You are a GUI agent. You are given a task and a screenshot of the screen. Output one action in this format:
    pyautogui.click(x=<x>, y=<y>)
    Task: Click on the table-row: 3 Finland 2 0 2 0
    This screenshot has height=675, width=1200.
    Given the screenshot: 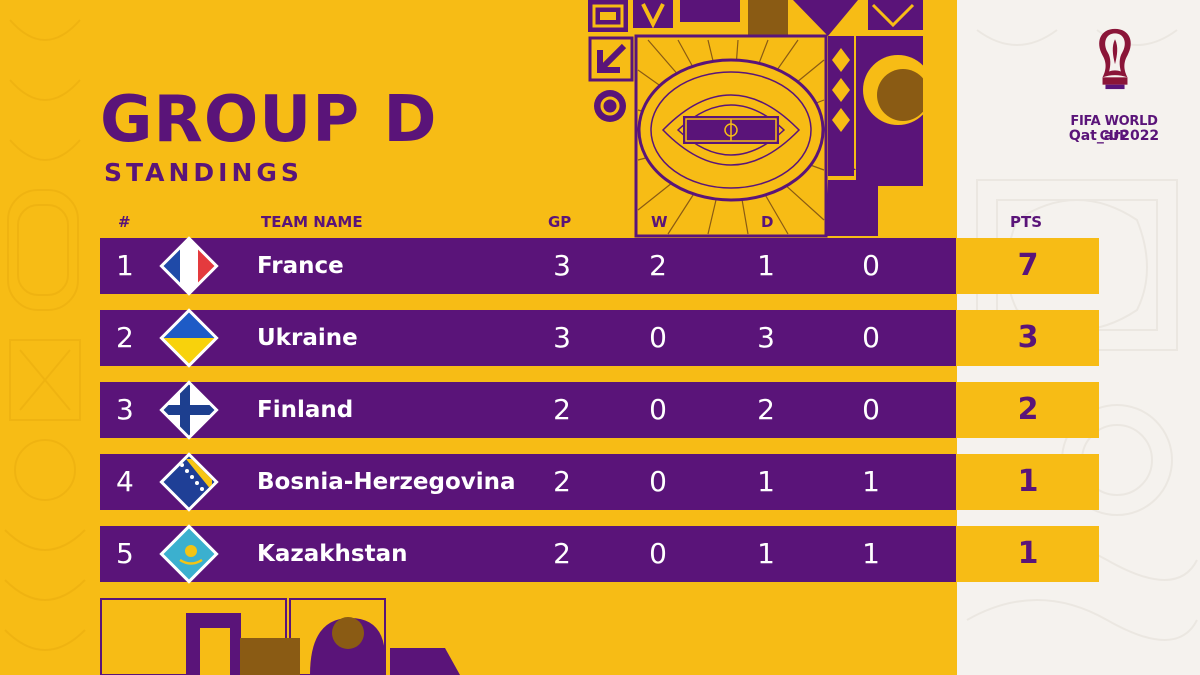 What is the action you would take?
    pyautogui.click(x=528, y=410)
    